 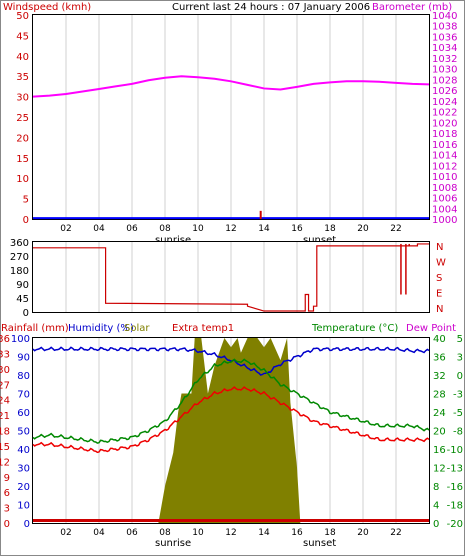 I want to click on sunrise-label-bottom: sunrise, so click(x=173, y=543).